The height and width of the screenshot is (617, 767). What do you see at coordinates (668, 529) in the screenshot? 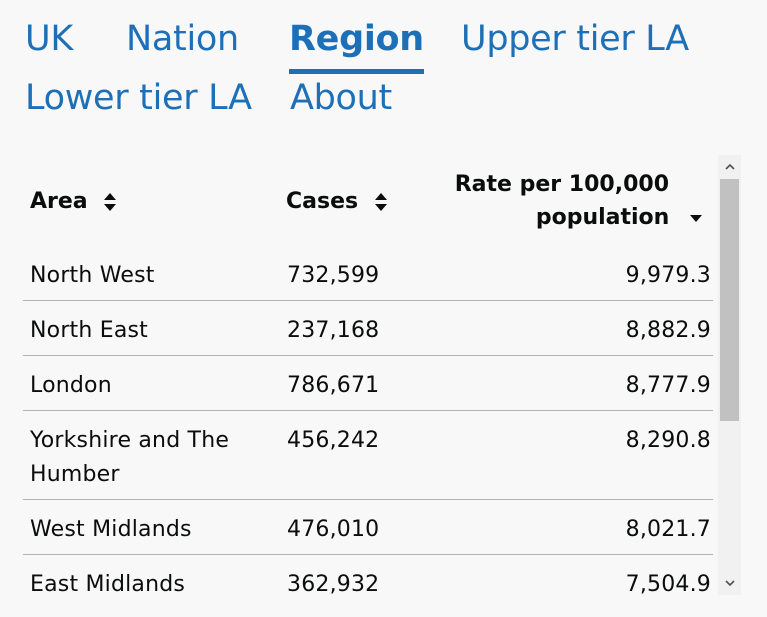
I see `cell-rate: 8,021.7` at bounding box center [668, 529].